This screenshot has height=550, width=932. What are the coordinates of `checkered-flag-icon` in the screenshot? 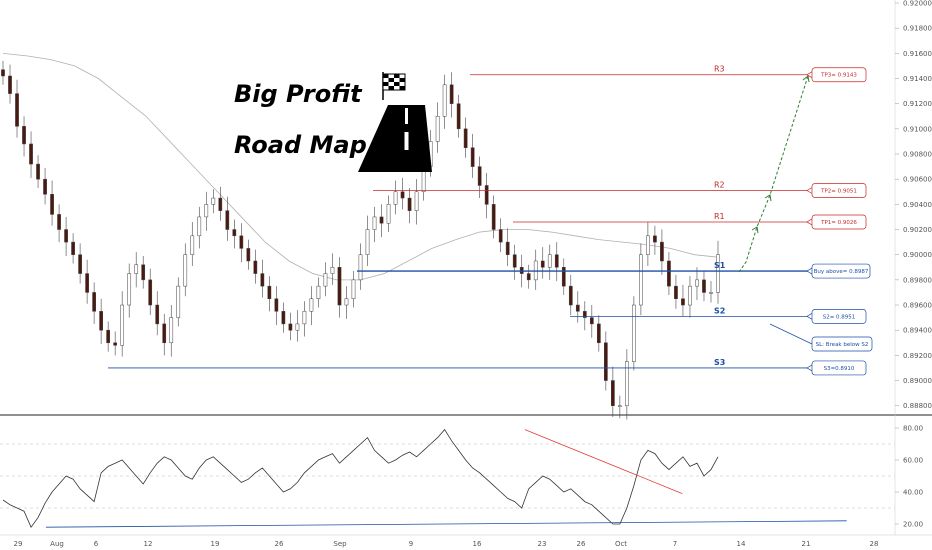 It's located at (394, 86).